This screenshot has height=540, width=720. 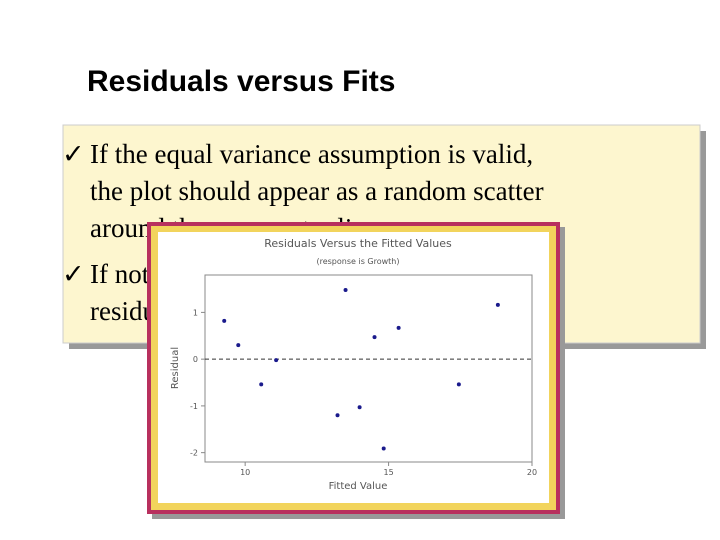 I want to click on chart-subtitle: (response is Growth), so click(x=357, y=261).